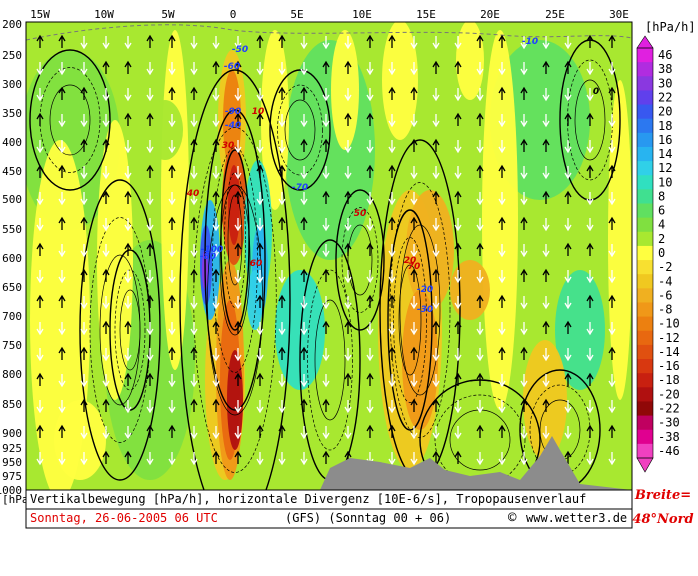 The image size is (698, 576). Describe the element at coordinates (12, 55) in the screenshot. I see `y-tick-label: 250` at that location.